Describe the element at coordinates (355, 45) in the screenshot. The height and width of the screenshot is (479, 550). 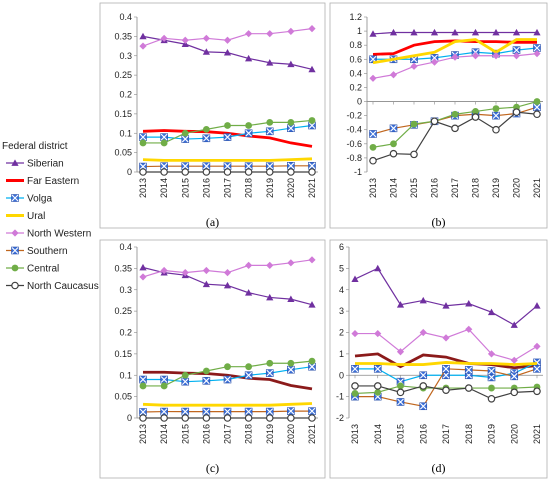
I see `y-tick-label: 0.8` at that location.